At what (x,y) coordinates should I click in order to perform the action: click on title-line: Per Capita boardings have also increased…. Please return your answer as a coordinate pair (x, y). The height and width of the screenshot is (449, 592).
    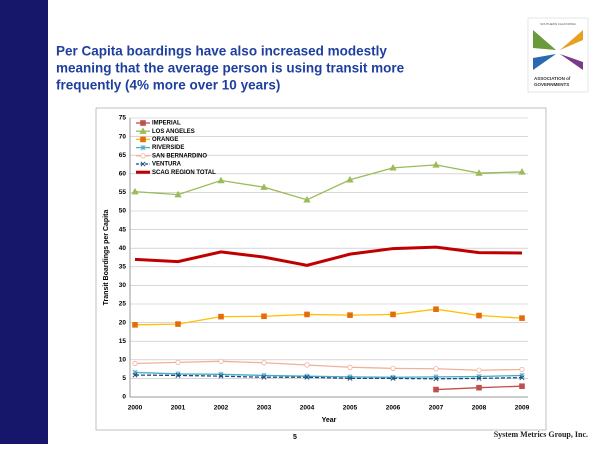
    Looking at the image, I should click on (221, 51).